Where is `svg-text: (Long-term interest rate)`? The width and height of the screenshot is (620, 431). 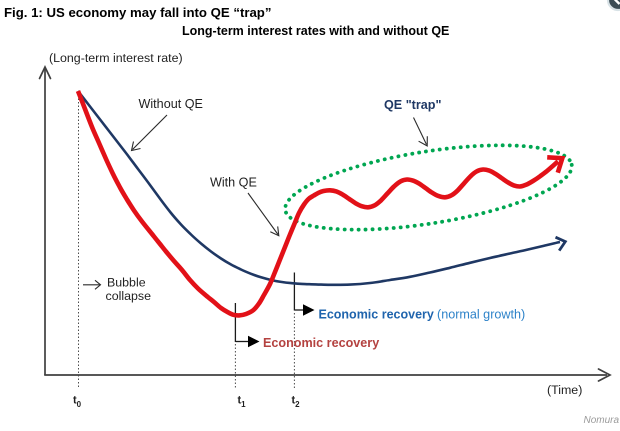 svg-text: (Long-term interest rate) is located at coordinates (116, 58).